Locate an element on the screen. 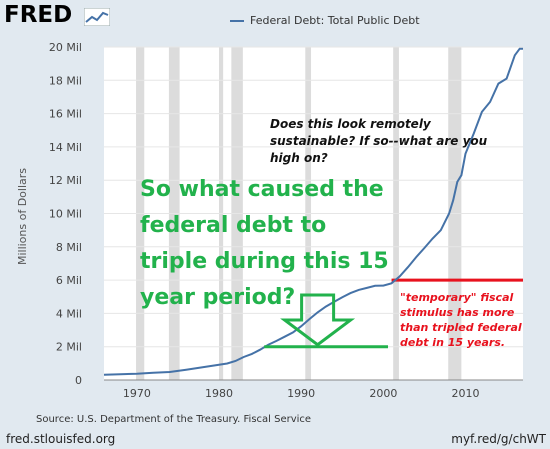 The height and width of the screenshot is (449, 550). chart-legend: Federal Debt: Total Public Debt is located at coordinates (325, 20).